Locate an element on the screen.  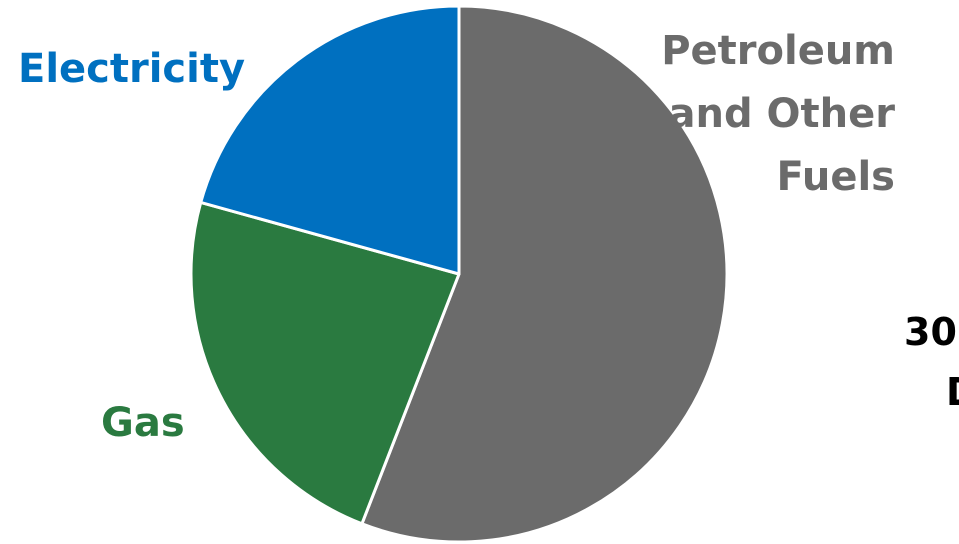
slice-label-petroleum-line-2: and Other is located at coordinates (767, 114).